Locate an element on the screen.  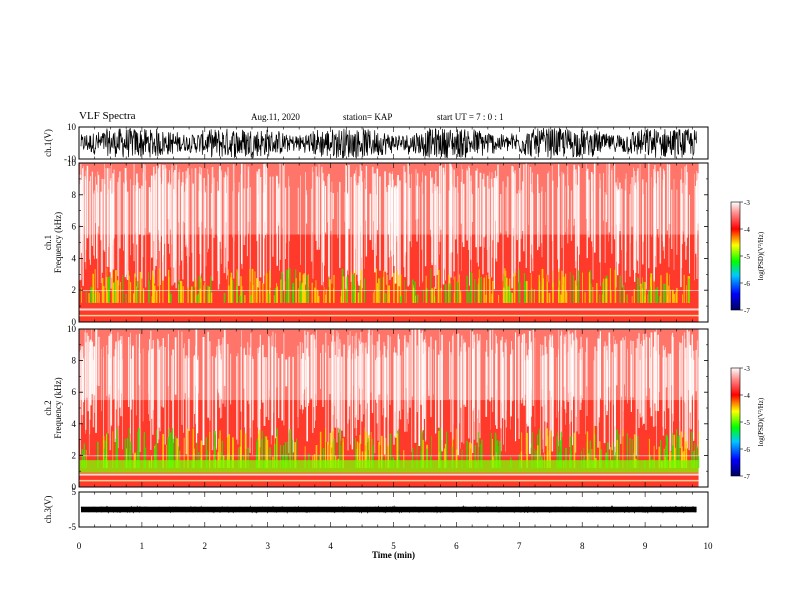
y-tick-label: 8 is located at coordinates (74, 195).